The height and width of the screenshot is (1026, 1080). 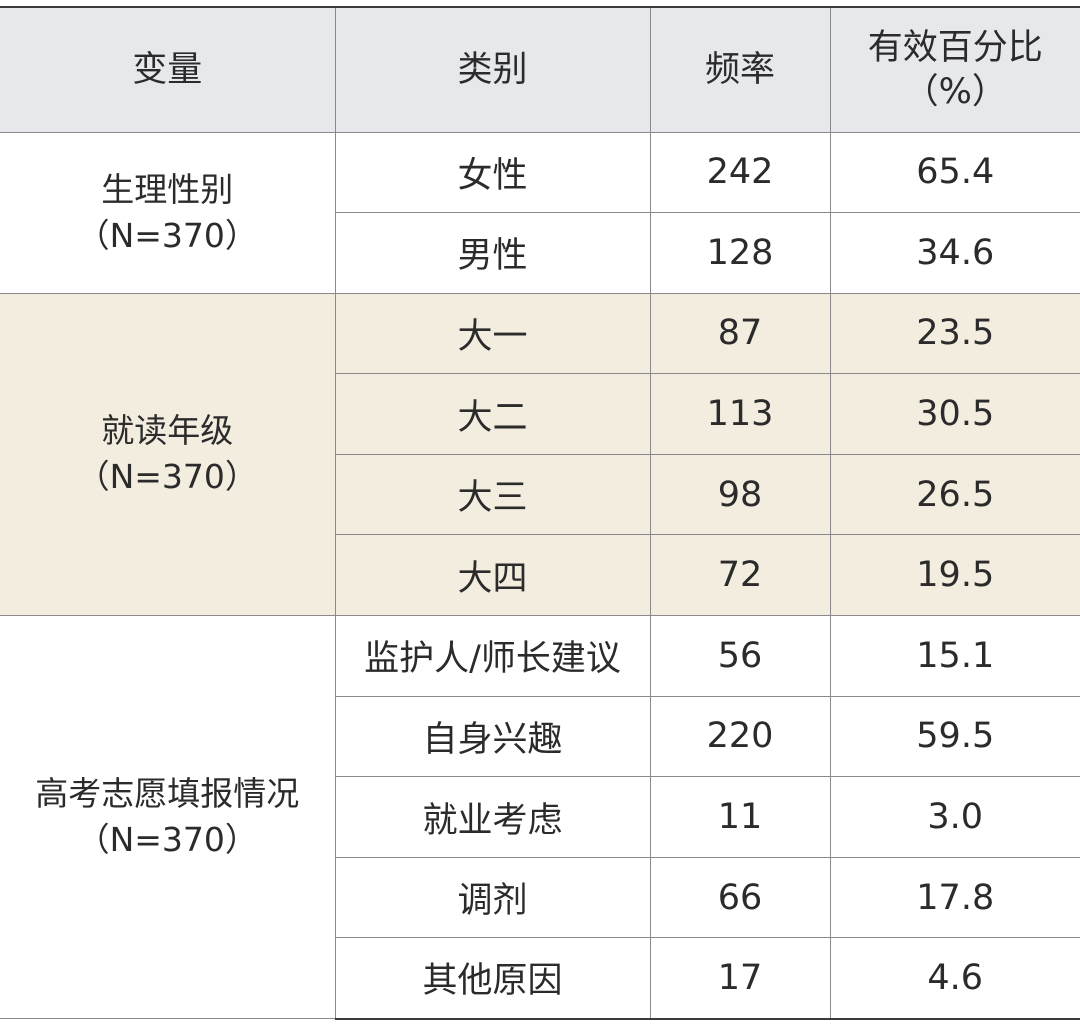 What do you see at coordinates (954, 978) in the screenshot?
I see `percent-cell: 4.6` at bounding box center [954, 978].